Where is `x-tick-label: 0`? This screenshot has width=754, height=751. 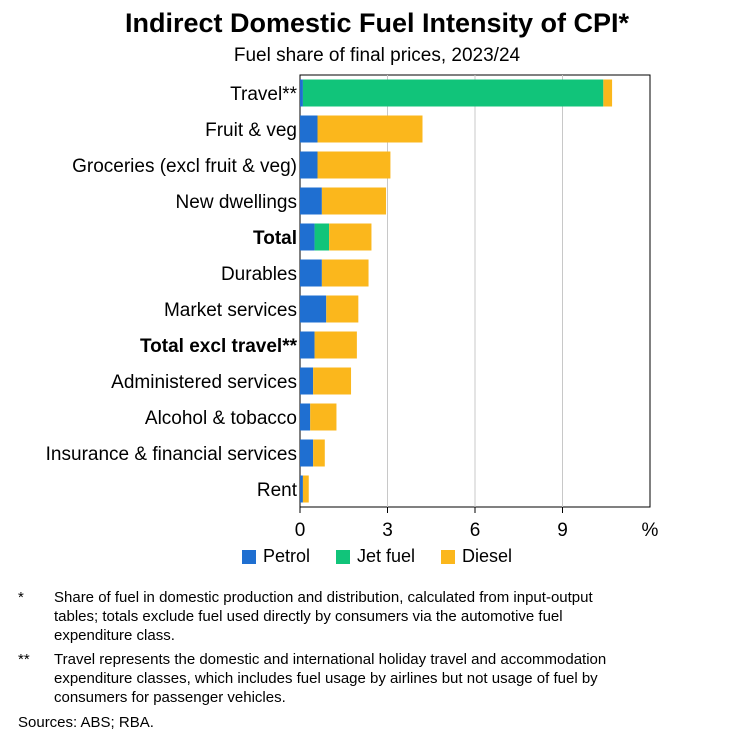 x-tick-label: 0 is located at coordinates (300, 530).